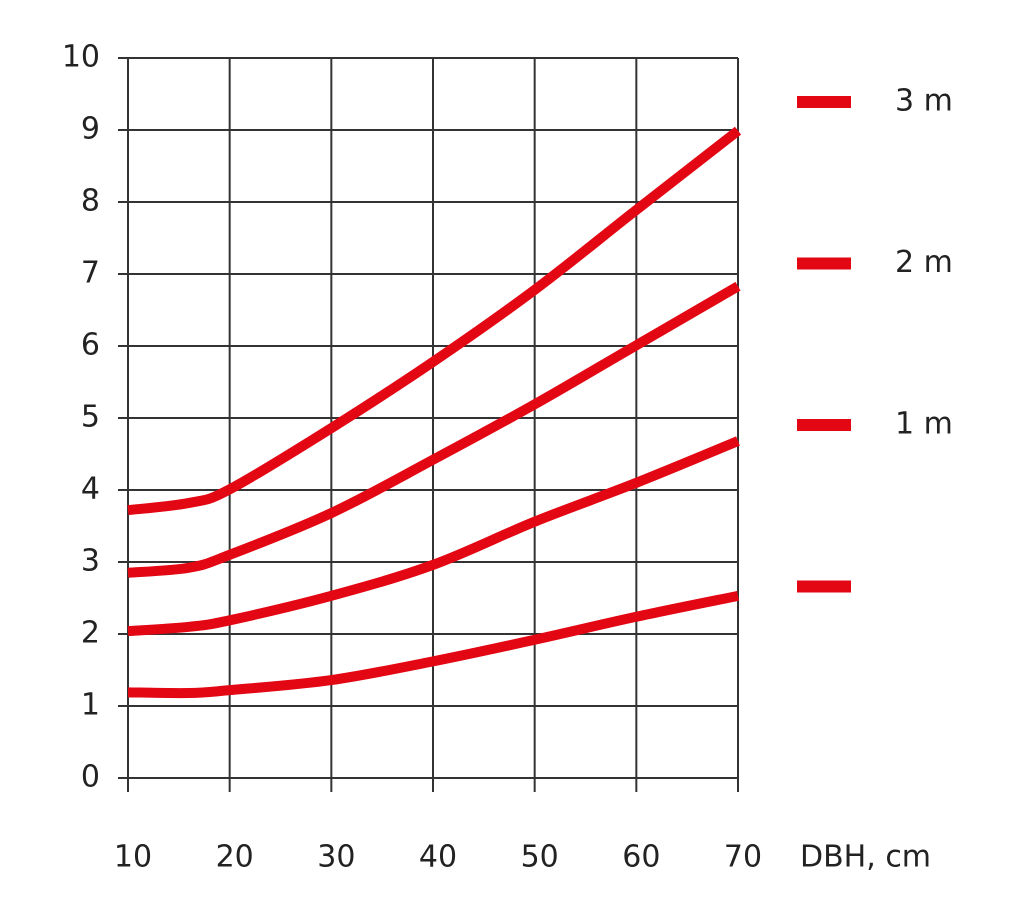 The height and width of the screenshot is (911, 1024). What do you see at coordinates (438, 857) in the screenshot?
I see `x-tick-label: 40` at bounding box center [438, 857].